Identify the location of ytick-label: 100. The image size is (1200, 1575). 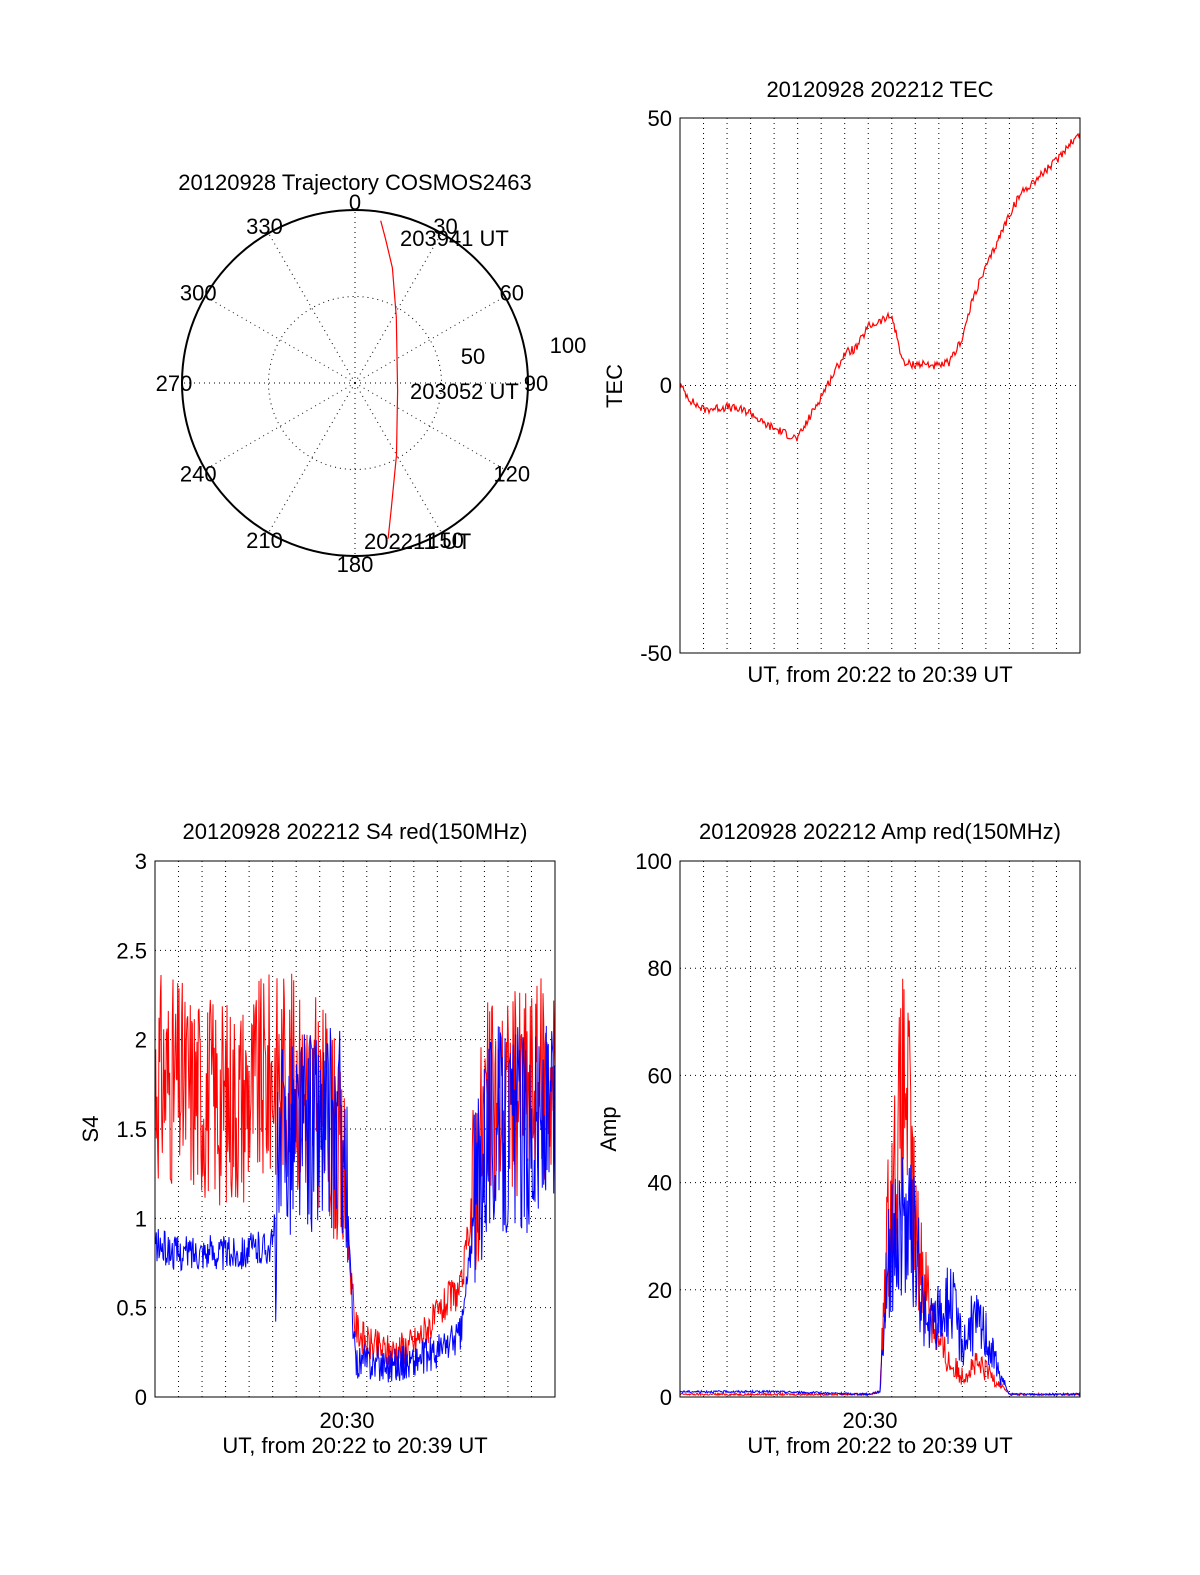
(653, 861).